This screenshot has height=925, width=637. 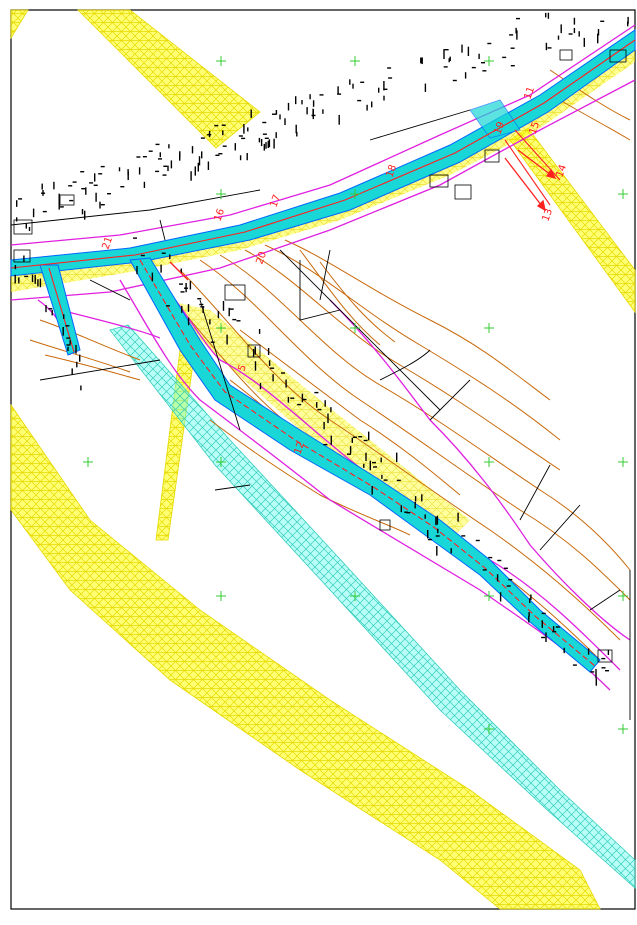 What do you see at coordinates (261, 258) in the screenshot?
I see `section-label-20: 20` at bounding box center [261, 258].